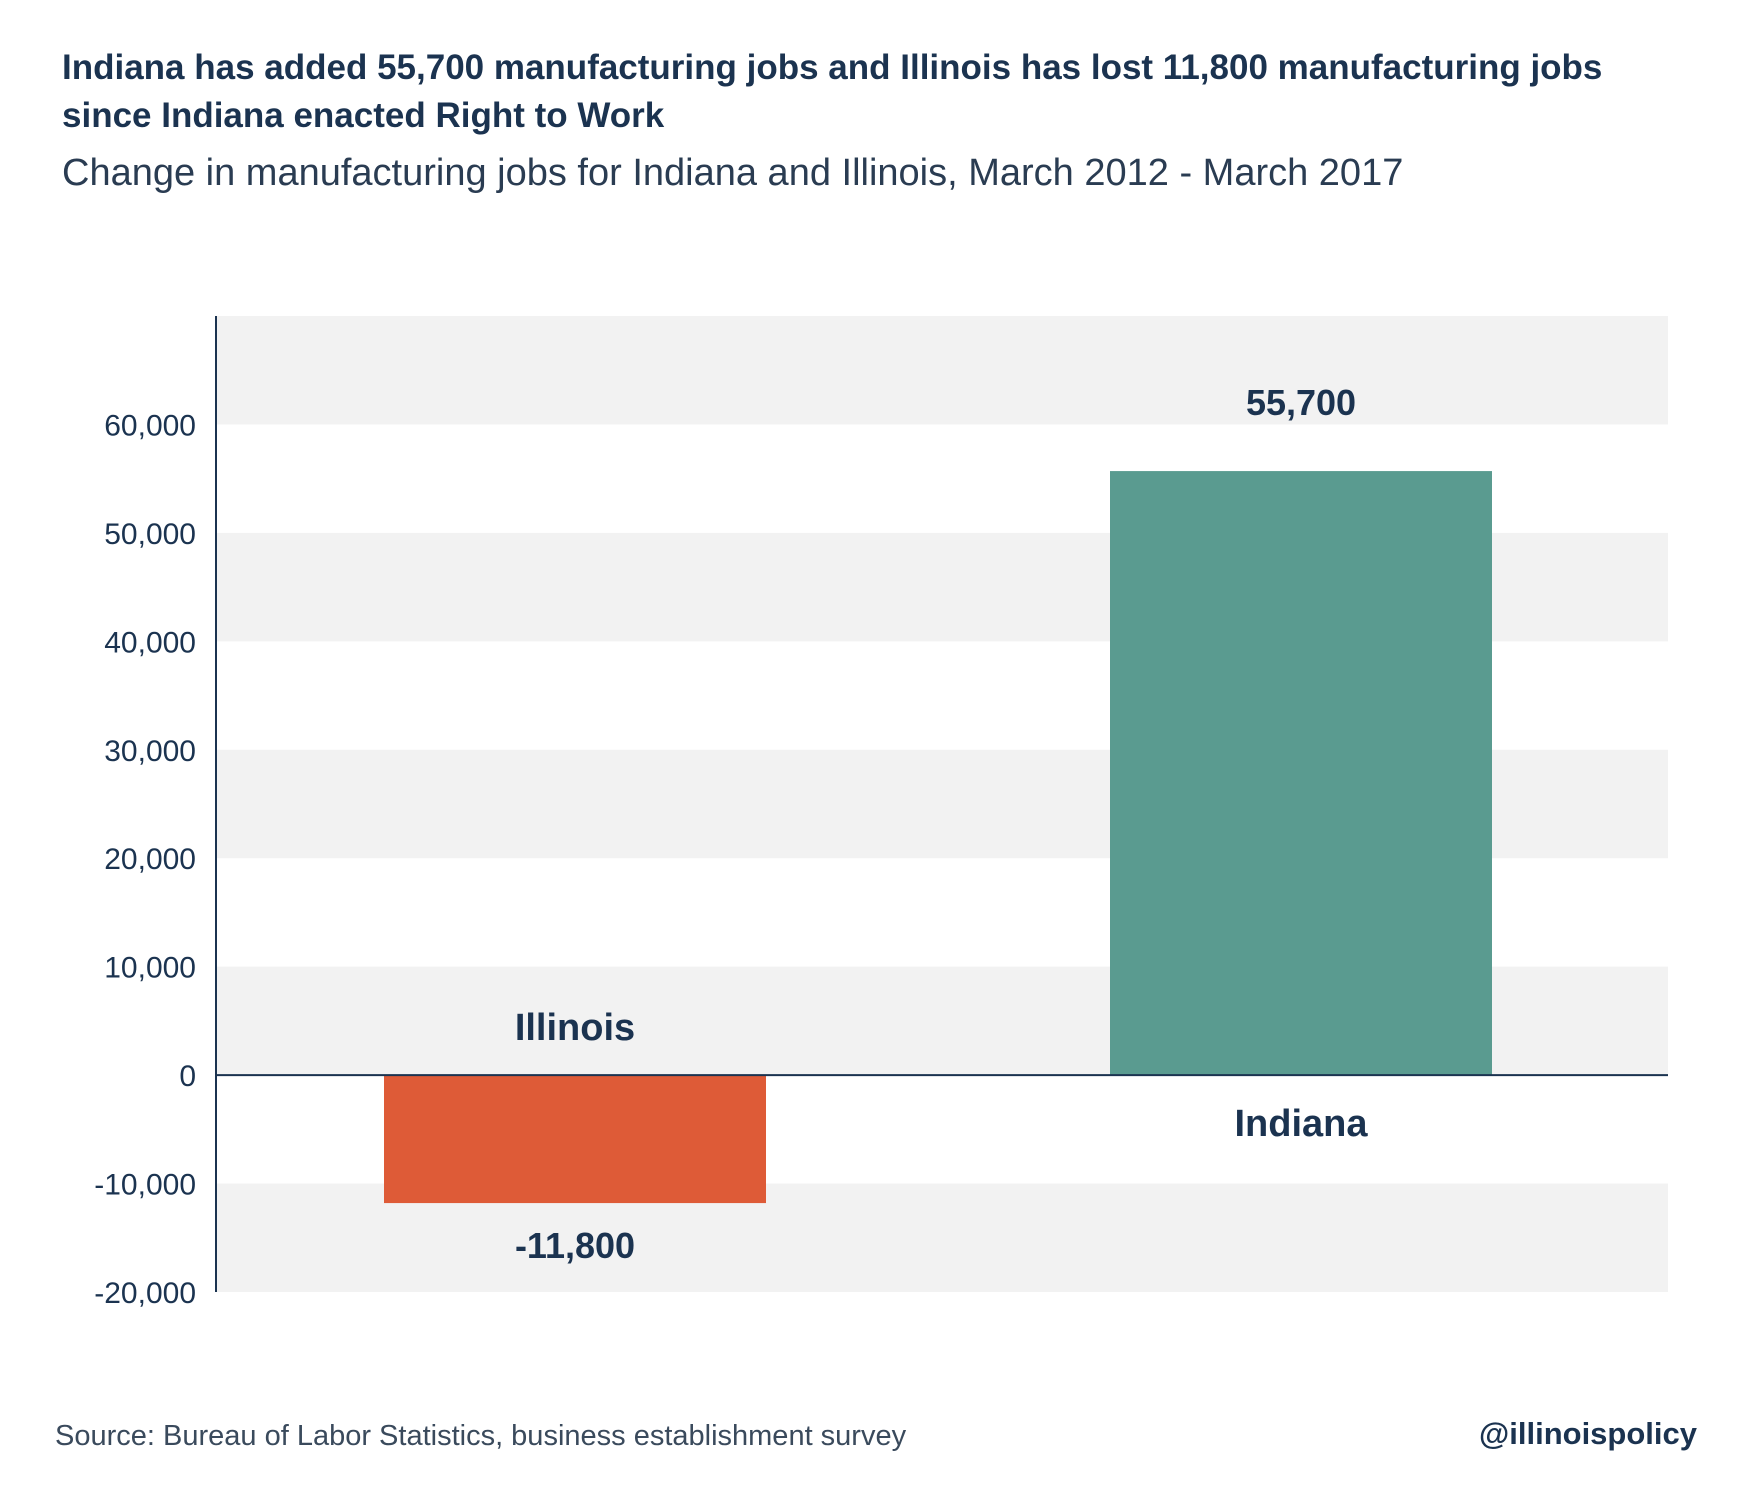 This screenshot has height=1493, width=1751. I want to click on y-tick-label: 20,000, so click(150, 859).